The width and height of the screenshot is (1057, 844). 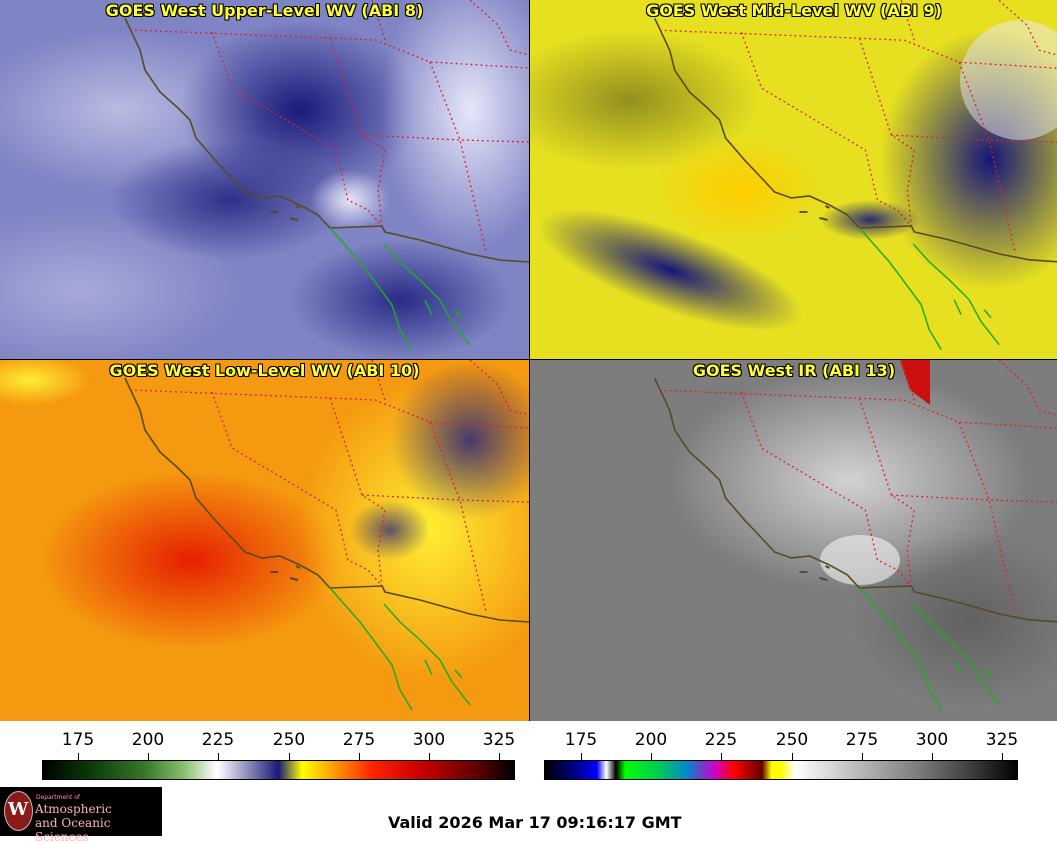 What do you see at coordinates (794, 10) in the screenshot?
I see `panel-title: GOES West Mid-Level WV (ABI 9)` at bounding box center [794, 10].